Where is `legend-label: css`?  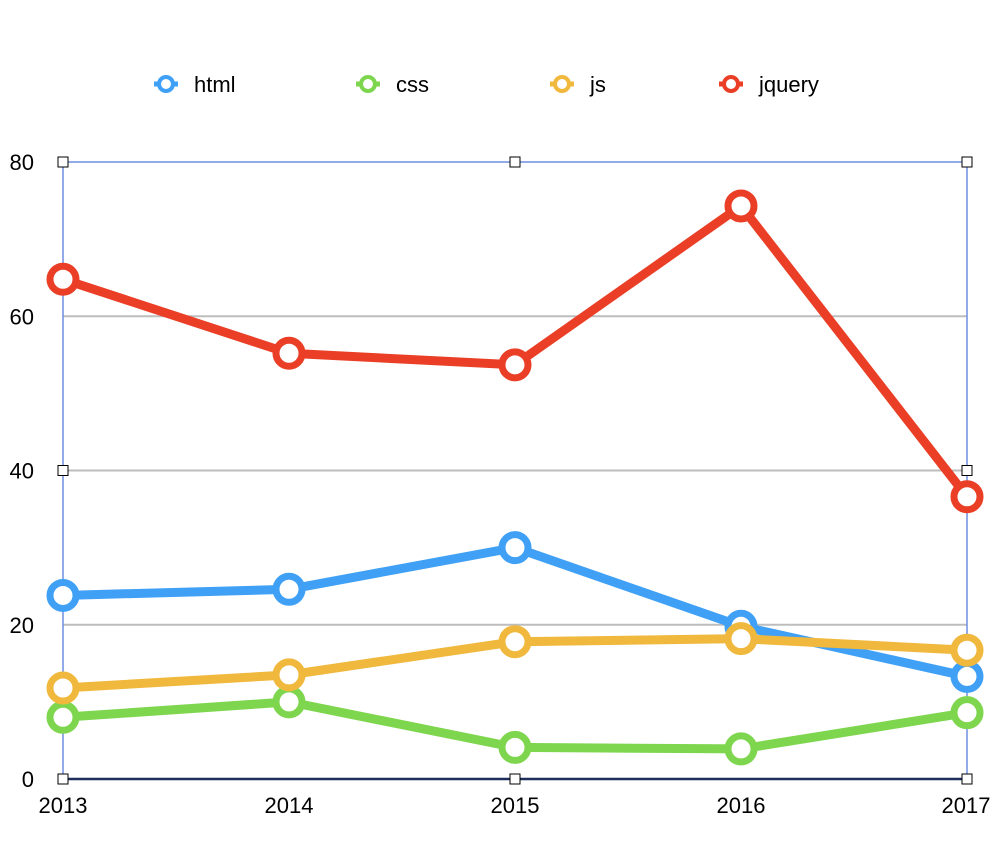
legend-label: css is located at coordinates (412, 84).